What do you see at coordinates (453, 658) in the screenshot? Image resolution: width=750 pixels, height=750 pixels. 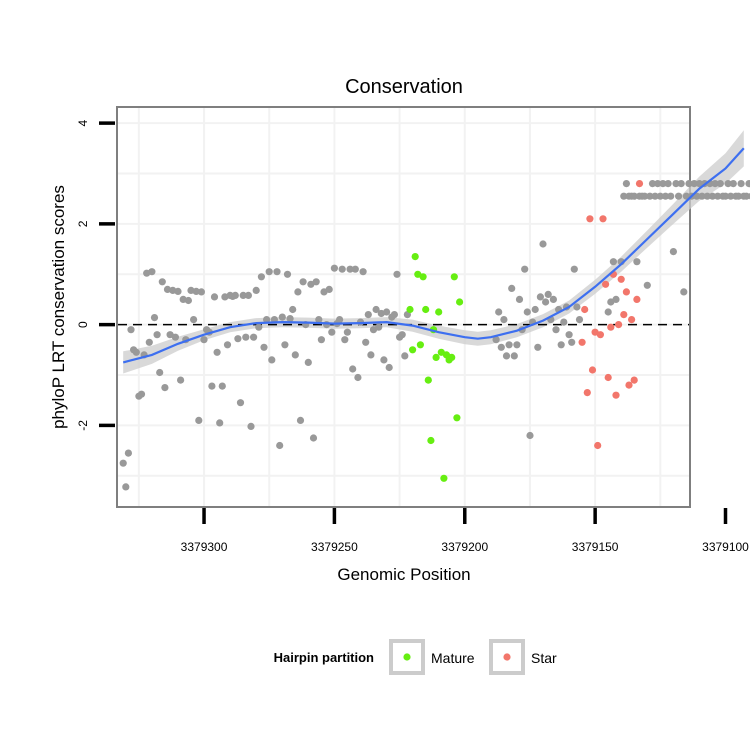 I see `legend-label-mature: Mature` at bounding box center [453, 658].